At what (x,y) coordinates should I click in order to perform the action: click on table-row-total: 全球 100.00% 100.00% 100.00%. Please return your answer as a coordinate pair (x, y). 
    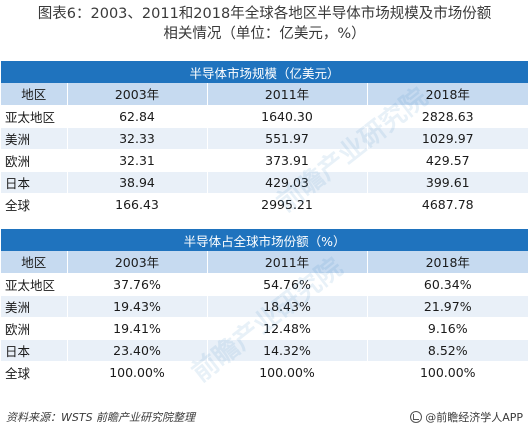
    Looking at the image, I should click on (265, 372).